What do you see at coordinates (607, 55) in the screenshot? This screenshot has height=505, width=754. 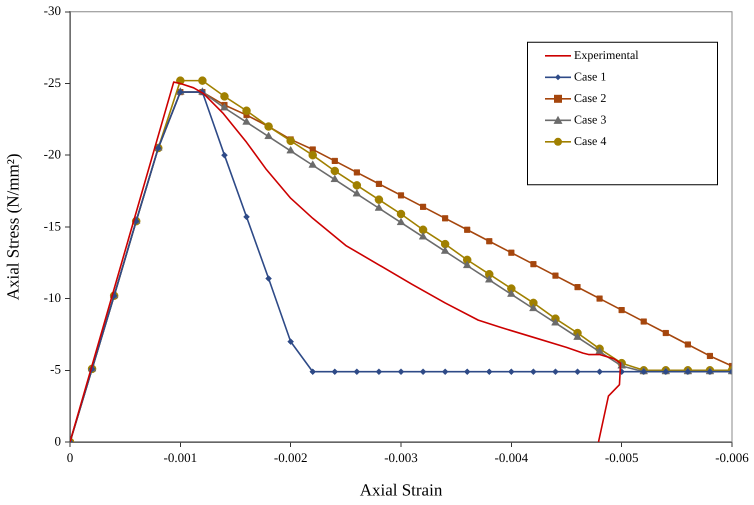 I see `legend-label: Experimental` at bounding box center [607, 55].